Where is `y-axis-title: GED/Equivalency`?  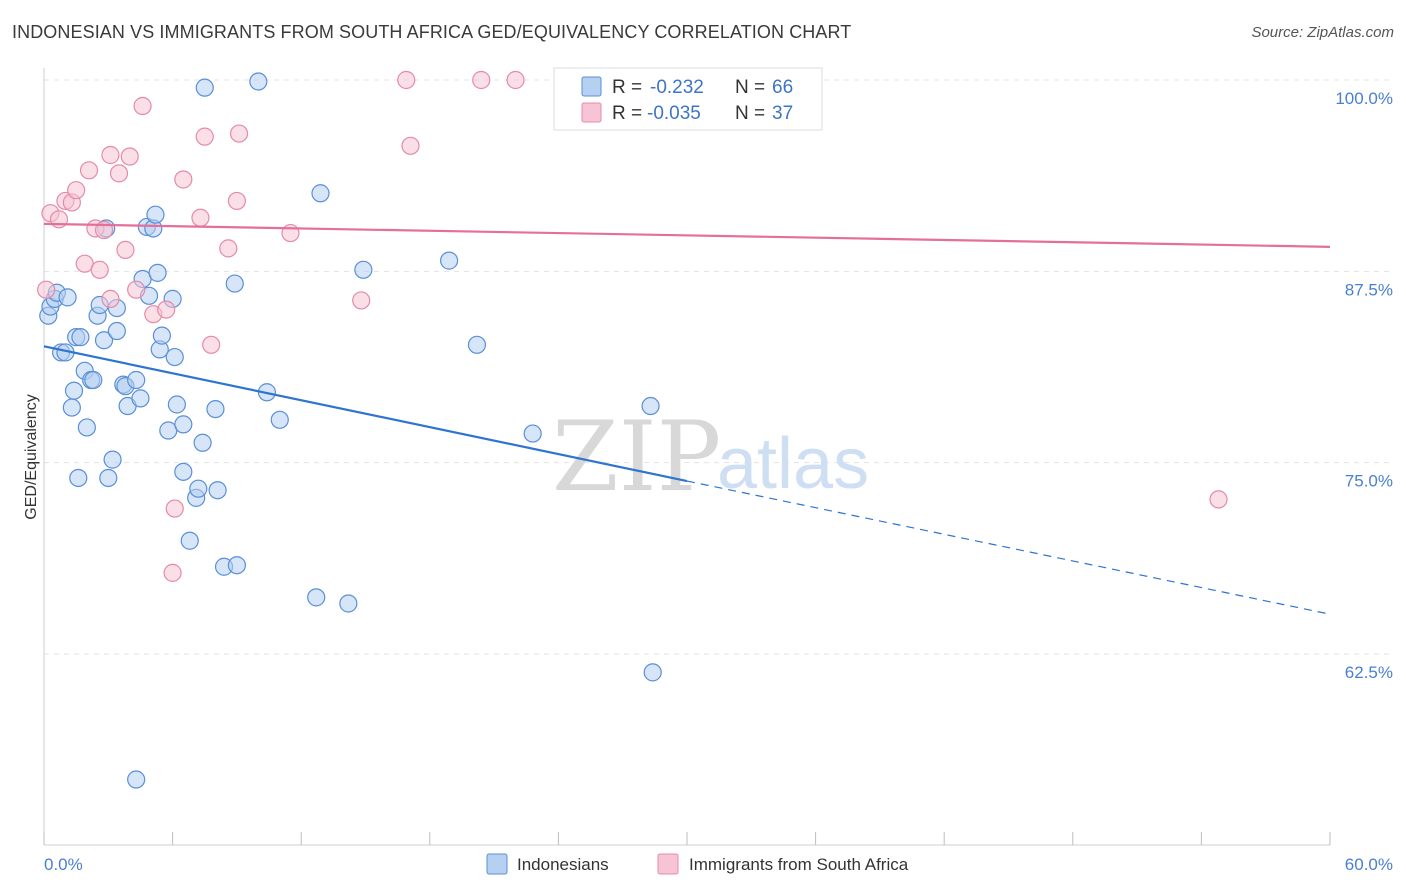
y-axis-title: GED/Equivalency is located at coordinates (31, 456).